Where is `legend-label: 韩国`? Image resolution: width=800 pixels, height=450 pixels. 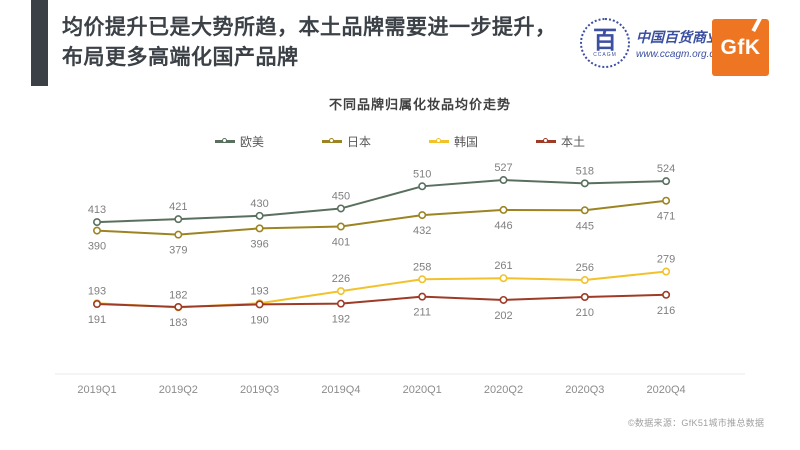
legend-label: 韩国 is located at coordinates (466, 142).